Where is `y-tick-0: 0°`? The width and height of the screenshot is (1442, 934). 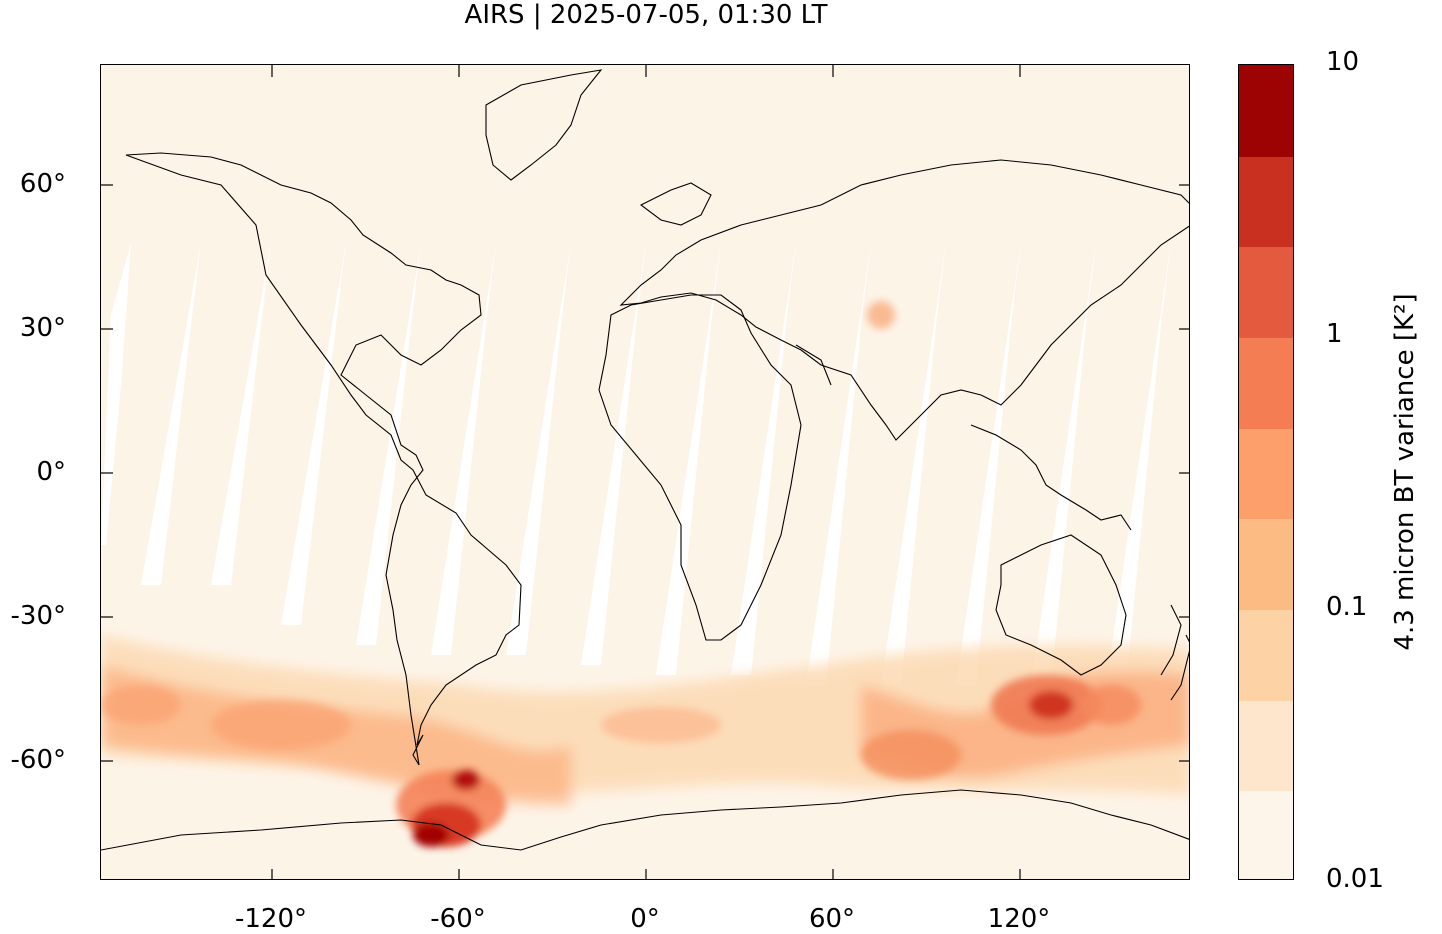
y-tick-0: 0° is located at coordinates (51, 472).